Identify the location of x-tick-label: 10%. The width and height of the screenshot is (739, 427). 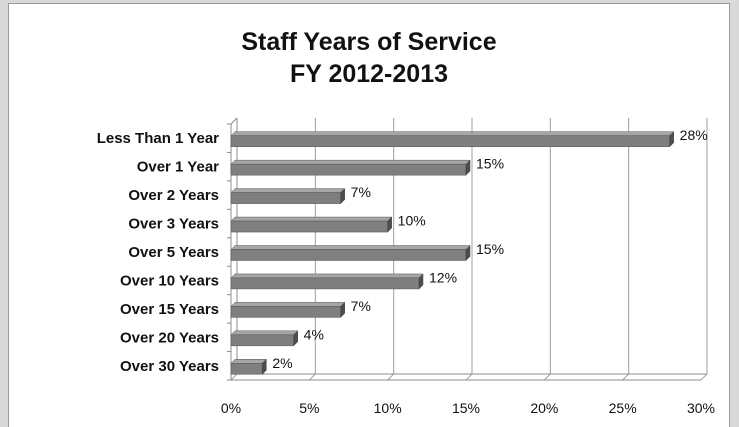
(388, 408).